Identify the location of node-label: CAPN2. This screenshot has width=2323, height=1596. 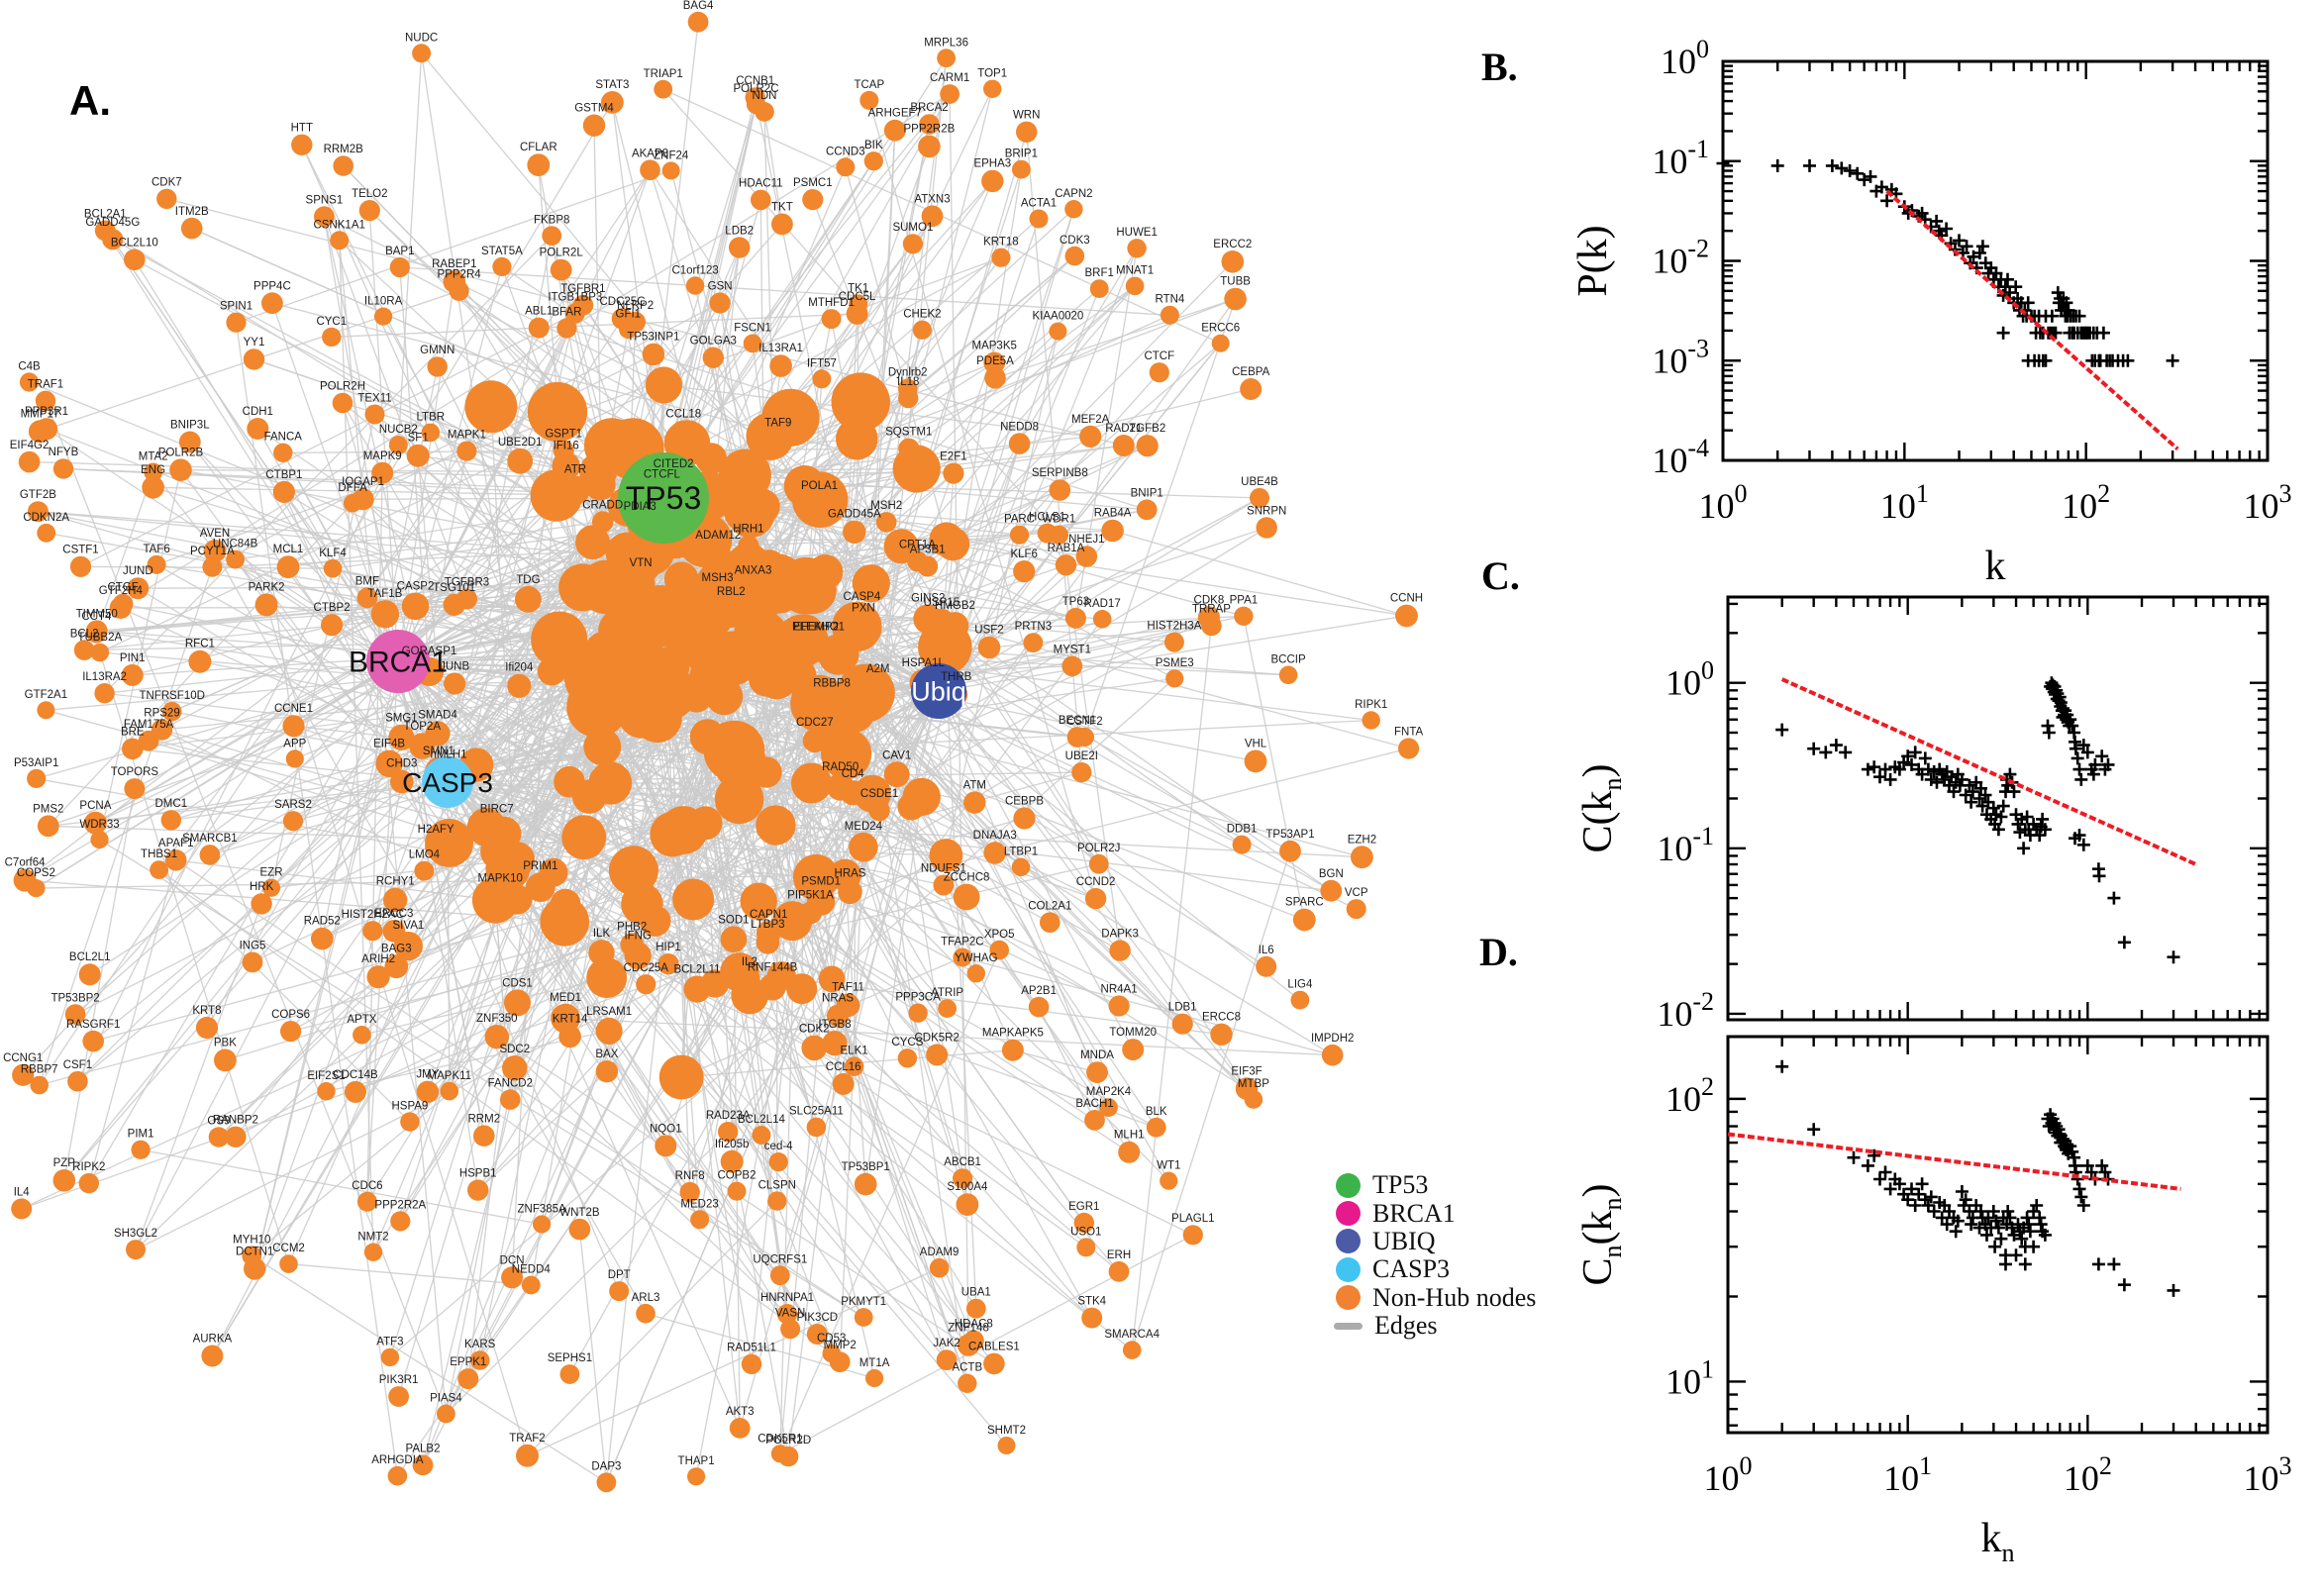
(1074, 194).